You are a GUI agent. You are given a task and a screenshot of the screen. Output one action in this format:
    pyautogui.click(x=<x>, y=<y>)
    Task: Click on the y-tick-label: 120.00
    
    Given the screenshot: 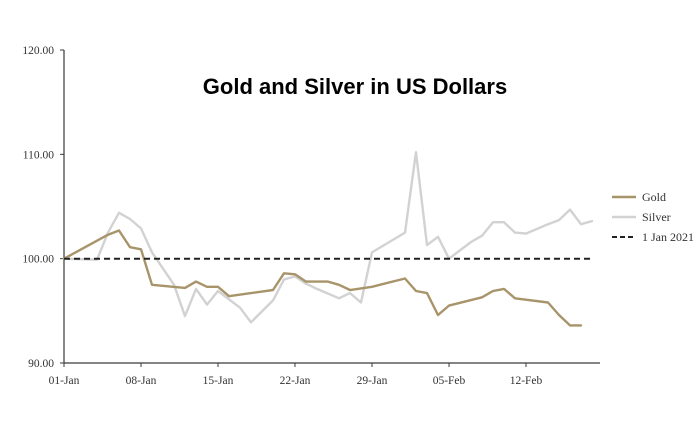 What is the action you would take?
    pyautogui.click(x=38, y=51)
    